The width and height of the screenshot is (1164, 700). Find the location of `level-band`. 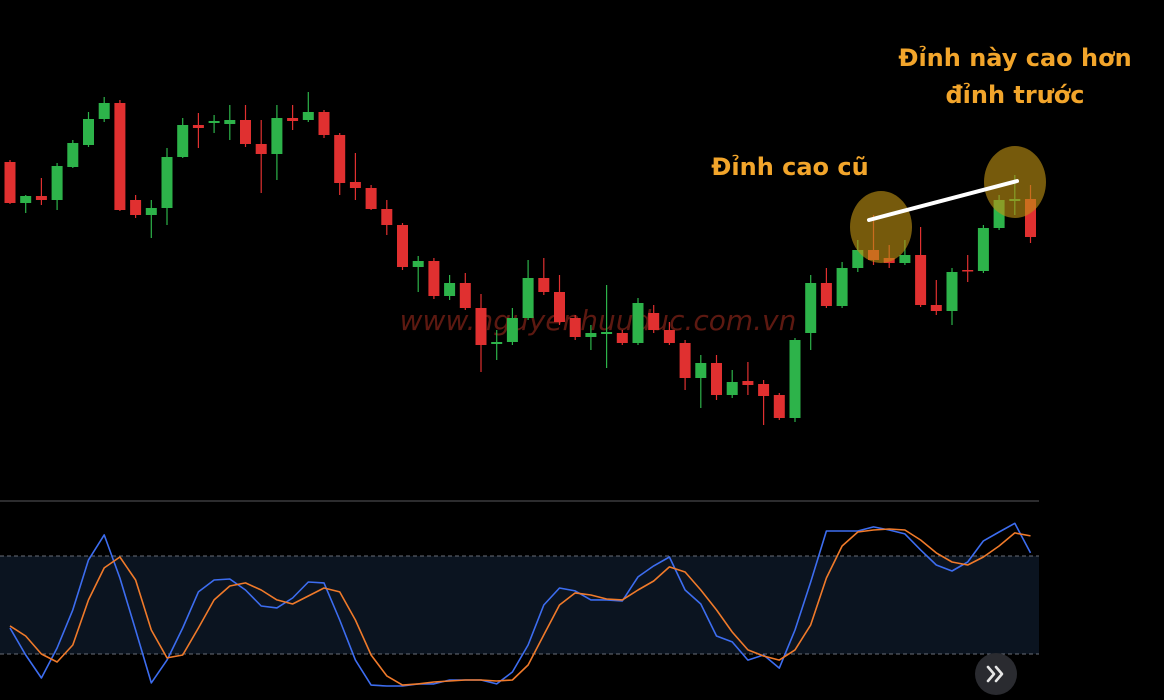

level-band is located at coordinates (519, 605).